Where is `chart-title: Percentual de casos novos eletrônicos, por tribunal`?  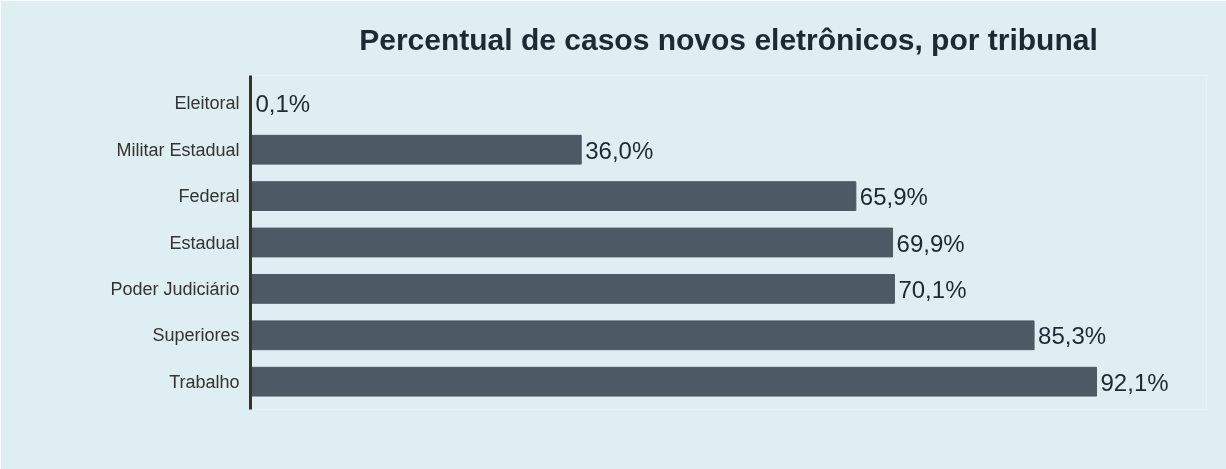
chart-title: Percentual de casos novos eletrônicos, por tribunal is located at coordinates (728, 39).